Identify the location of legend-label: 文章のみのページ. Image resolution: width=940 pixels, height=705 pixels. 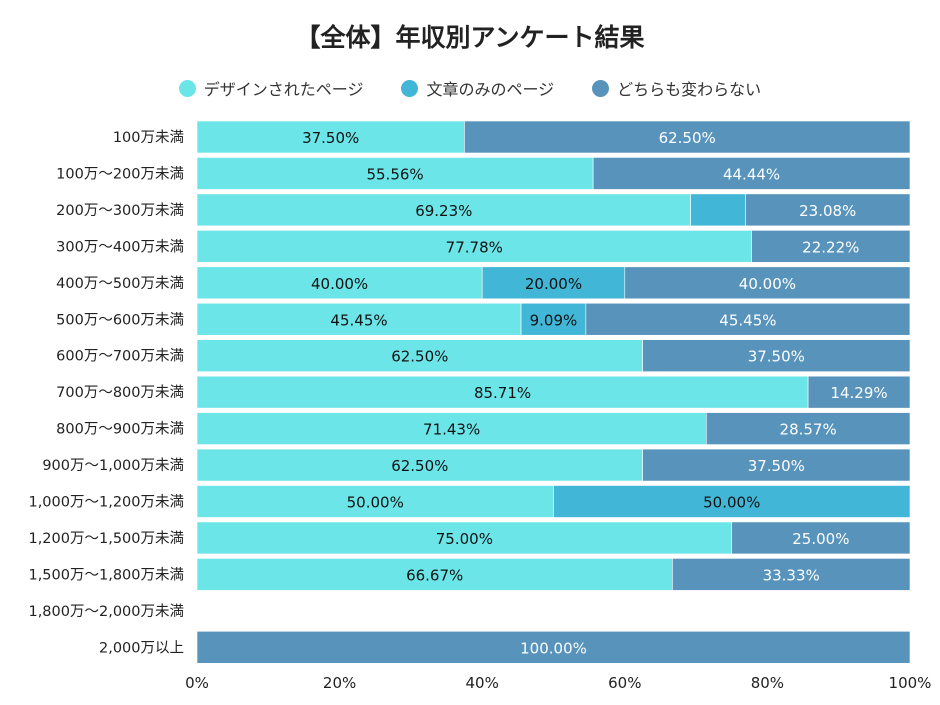
(490, 89).